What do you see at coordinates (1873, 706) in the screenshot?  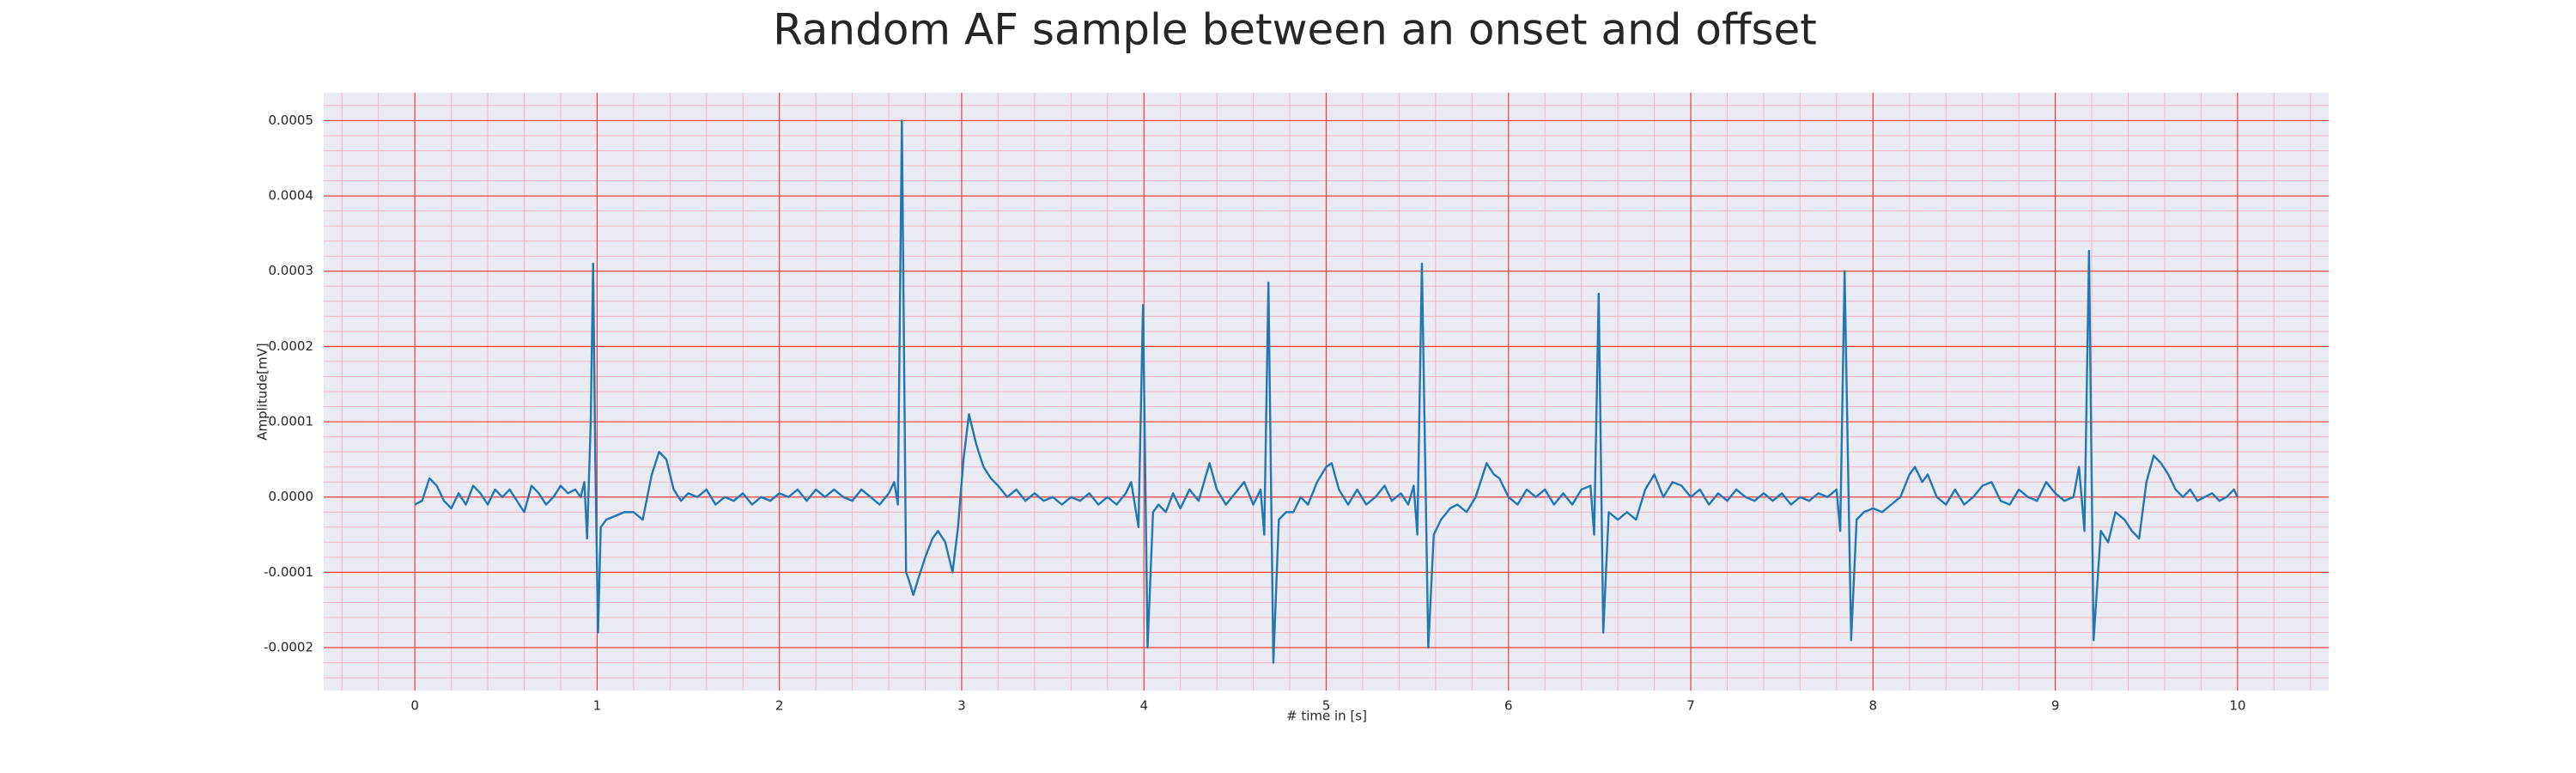 I see `x-tick-label: 8` at bounding box center [1873, 706].